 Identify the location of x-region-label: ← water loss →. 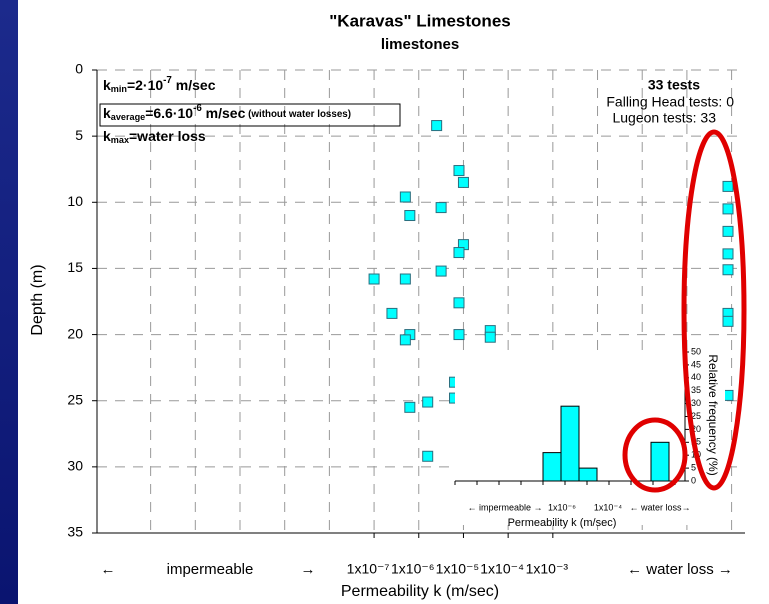
(680, 569).